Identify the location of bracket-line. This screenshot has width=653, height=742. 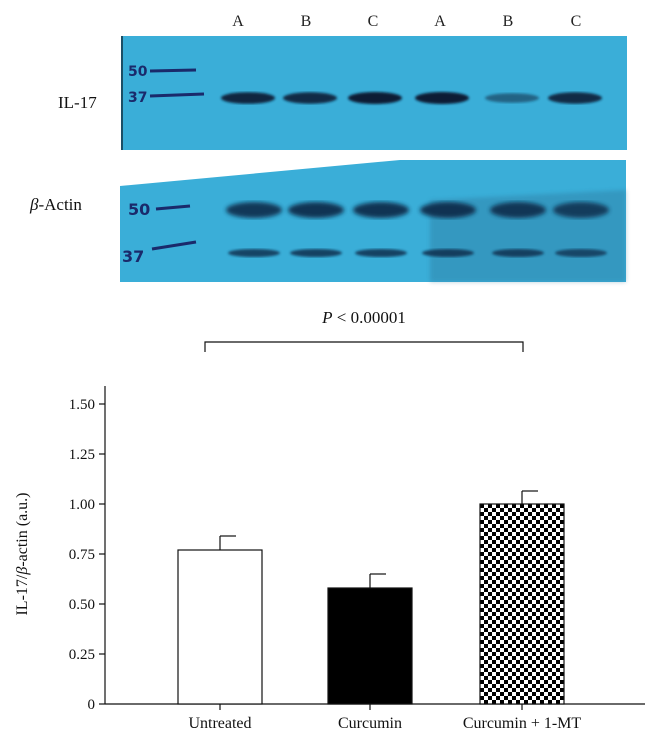
(364, 346).